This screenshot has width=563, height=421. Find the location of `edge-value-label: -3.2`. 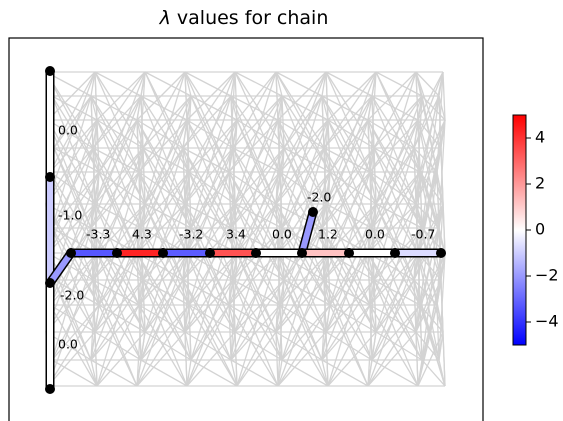

edge-value-label: -3.2 is located at coordinates (191, 234).